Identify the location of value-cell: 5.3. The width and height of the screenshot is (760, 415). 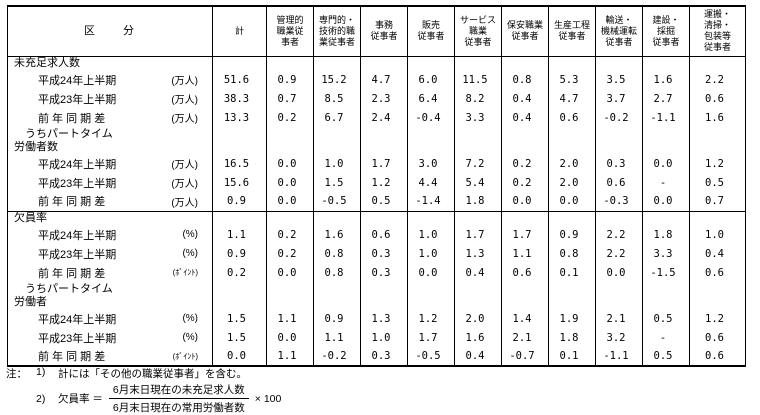
(572, 79).